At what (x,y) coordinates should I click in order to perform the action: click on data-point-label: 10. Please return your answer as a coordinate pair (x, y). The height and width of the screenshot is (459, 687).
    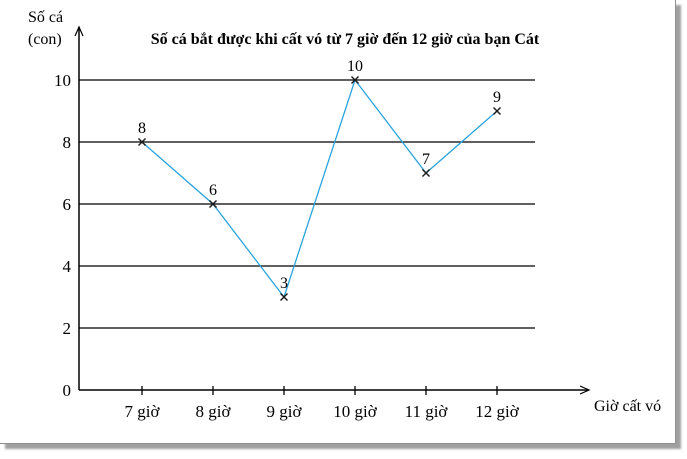
    Looking at the image, I should click on (355, 66).